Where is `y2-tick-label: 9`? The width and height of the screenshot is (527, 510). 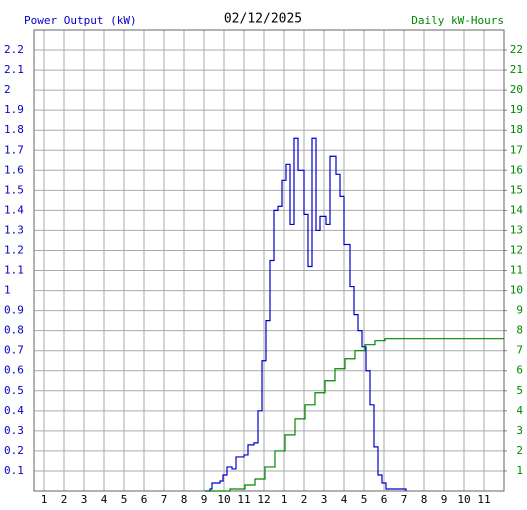
y2-tick-label: 9 is located at coordinates (519, 310).